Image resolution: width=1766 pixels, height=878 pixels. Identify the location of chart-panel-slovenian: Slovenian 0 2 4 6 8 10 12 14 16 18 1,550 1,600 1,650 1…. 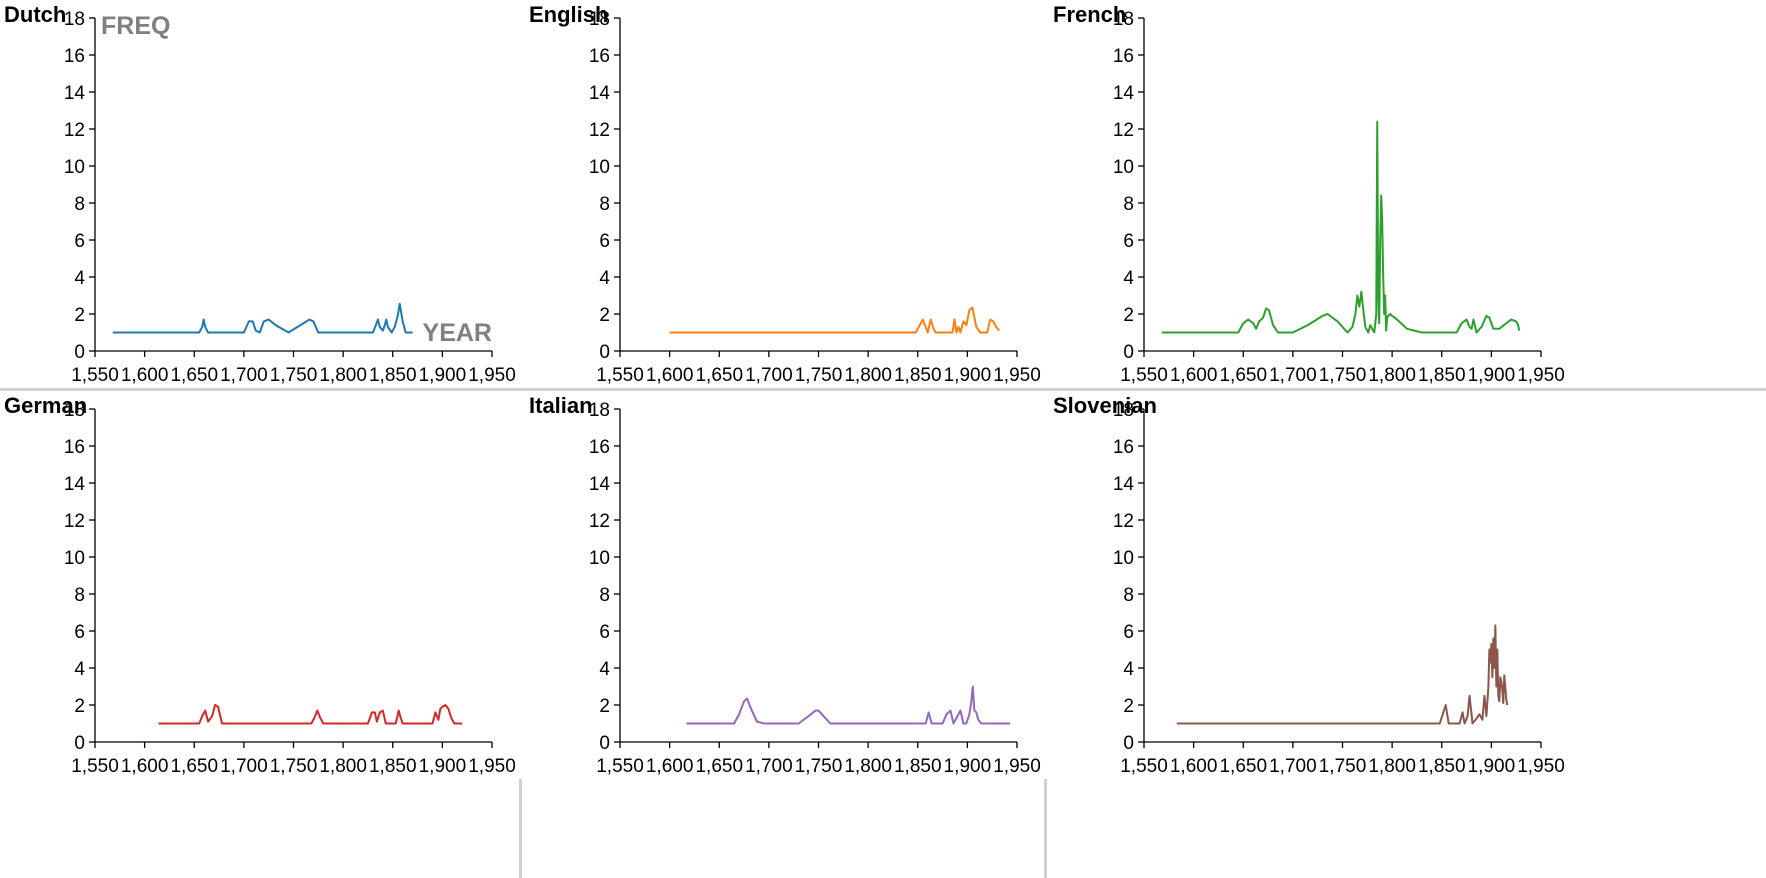
(1310, 585).